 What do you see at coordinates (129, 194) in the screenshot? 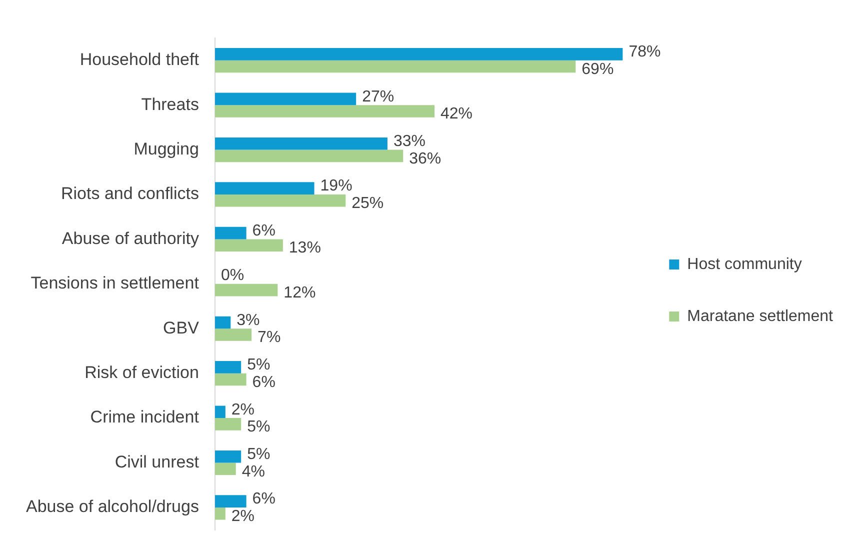
I see `y-tick-label: Riots and conflicts` at bounding box center [129, 194].